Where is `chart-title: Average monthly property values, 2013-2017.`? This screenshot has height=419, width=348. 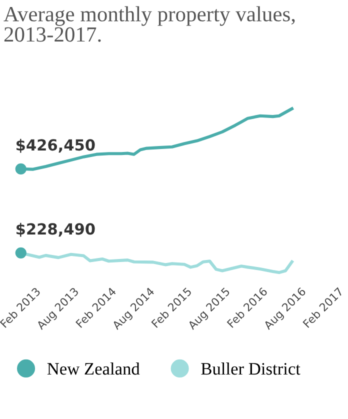 chart-title: Average monthly property values, 2013-2017. is located at coordinates (149, 24).